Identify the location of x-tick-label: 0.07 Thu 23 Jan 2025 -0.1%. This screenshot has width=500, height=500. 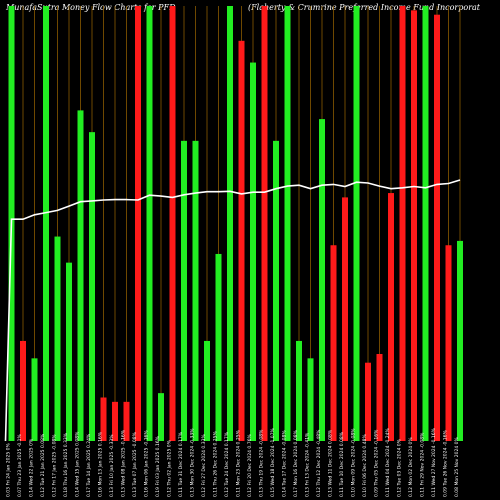
(20, 465).